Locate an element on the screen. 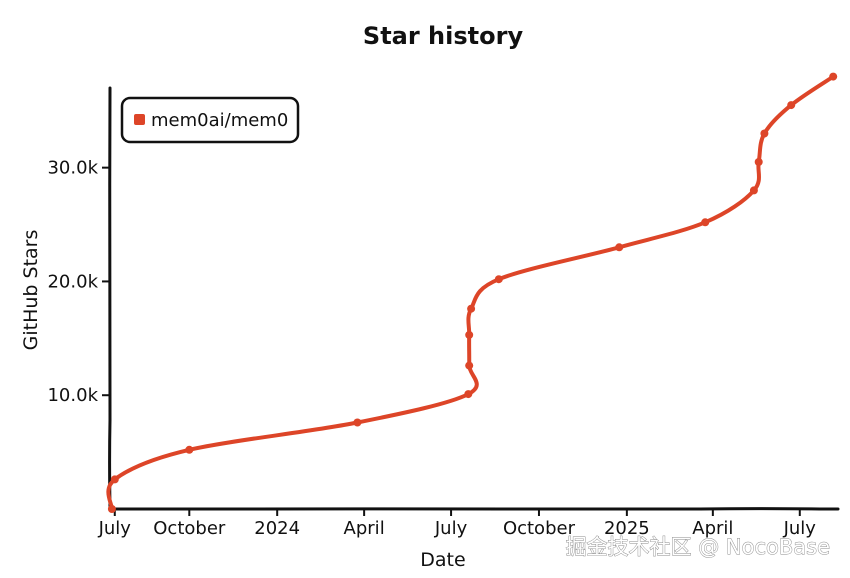 Image resolution: width=850 pixels, height=578 pixels. x-tick-label: 2025 is located at coordinates (627, 528).